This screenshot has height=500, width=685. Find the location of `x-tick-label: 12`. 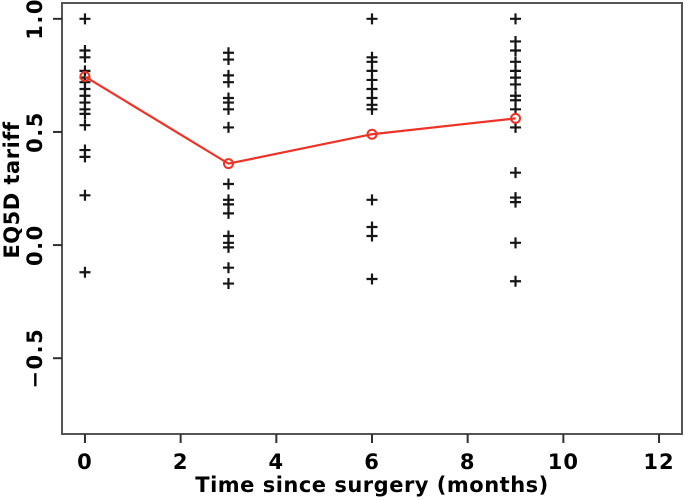

x-tick-label: 12 is located at coordinates (658, 462).